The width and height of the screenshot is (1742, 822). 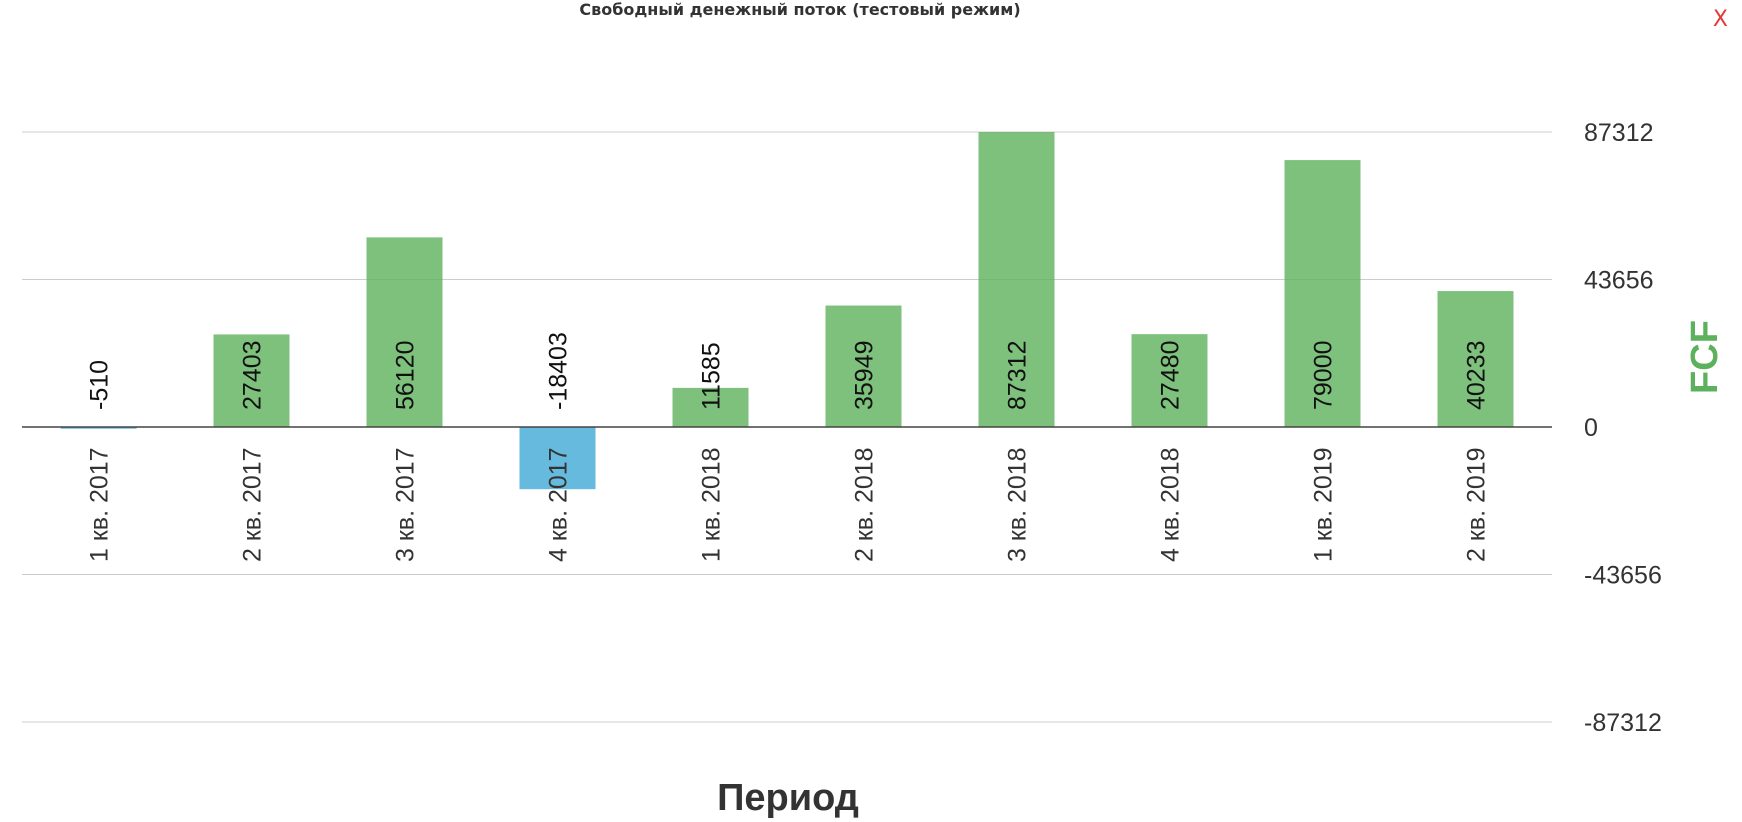 I want to click on y-tick-label: -87312, so click(x=1623, y=723).